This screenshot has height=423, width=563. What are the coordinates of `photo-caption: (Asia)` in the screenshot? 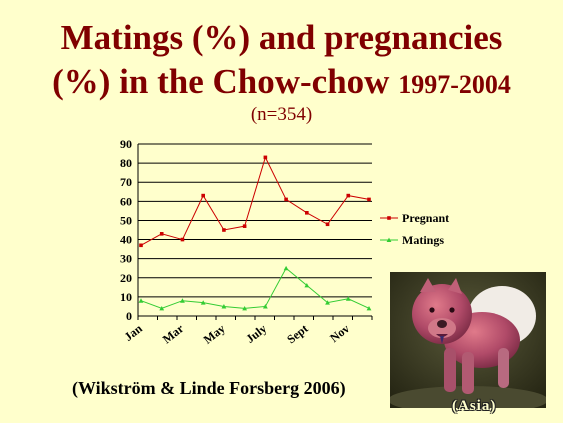 It's located at (474, 406).